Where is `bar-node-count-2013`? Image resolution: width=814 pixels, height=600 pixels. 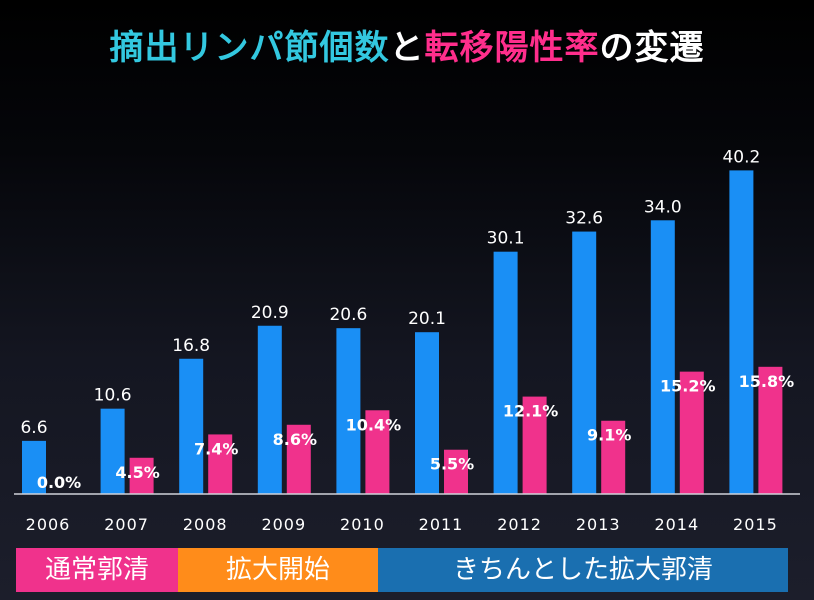
bar-node-count-2013 is located at coordinates (584, 362).